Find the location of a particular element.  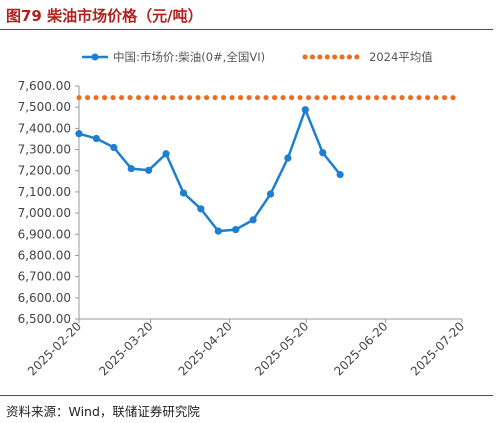

legend-label-average: 2024平均值 is located at coordinates (401, 57).